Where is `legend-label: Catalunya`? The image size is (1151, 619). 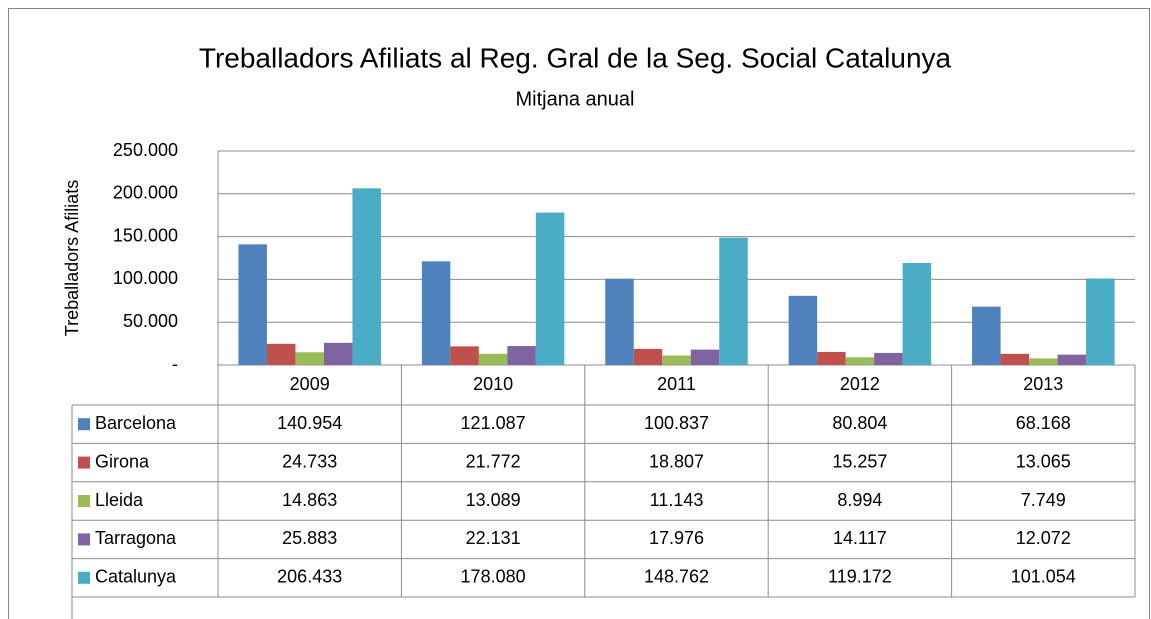
legend-label: Catalunya is located at coordinates (136, 577).